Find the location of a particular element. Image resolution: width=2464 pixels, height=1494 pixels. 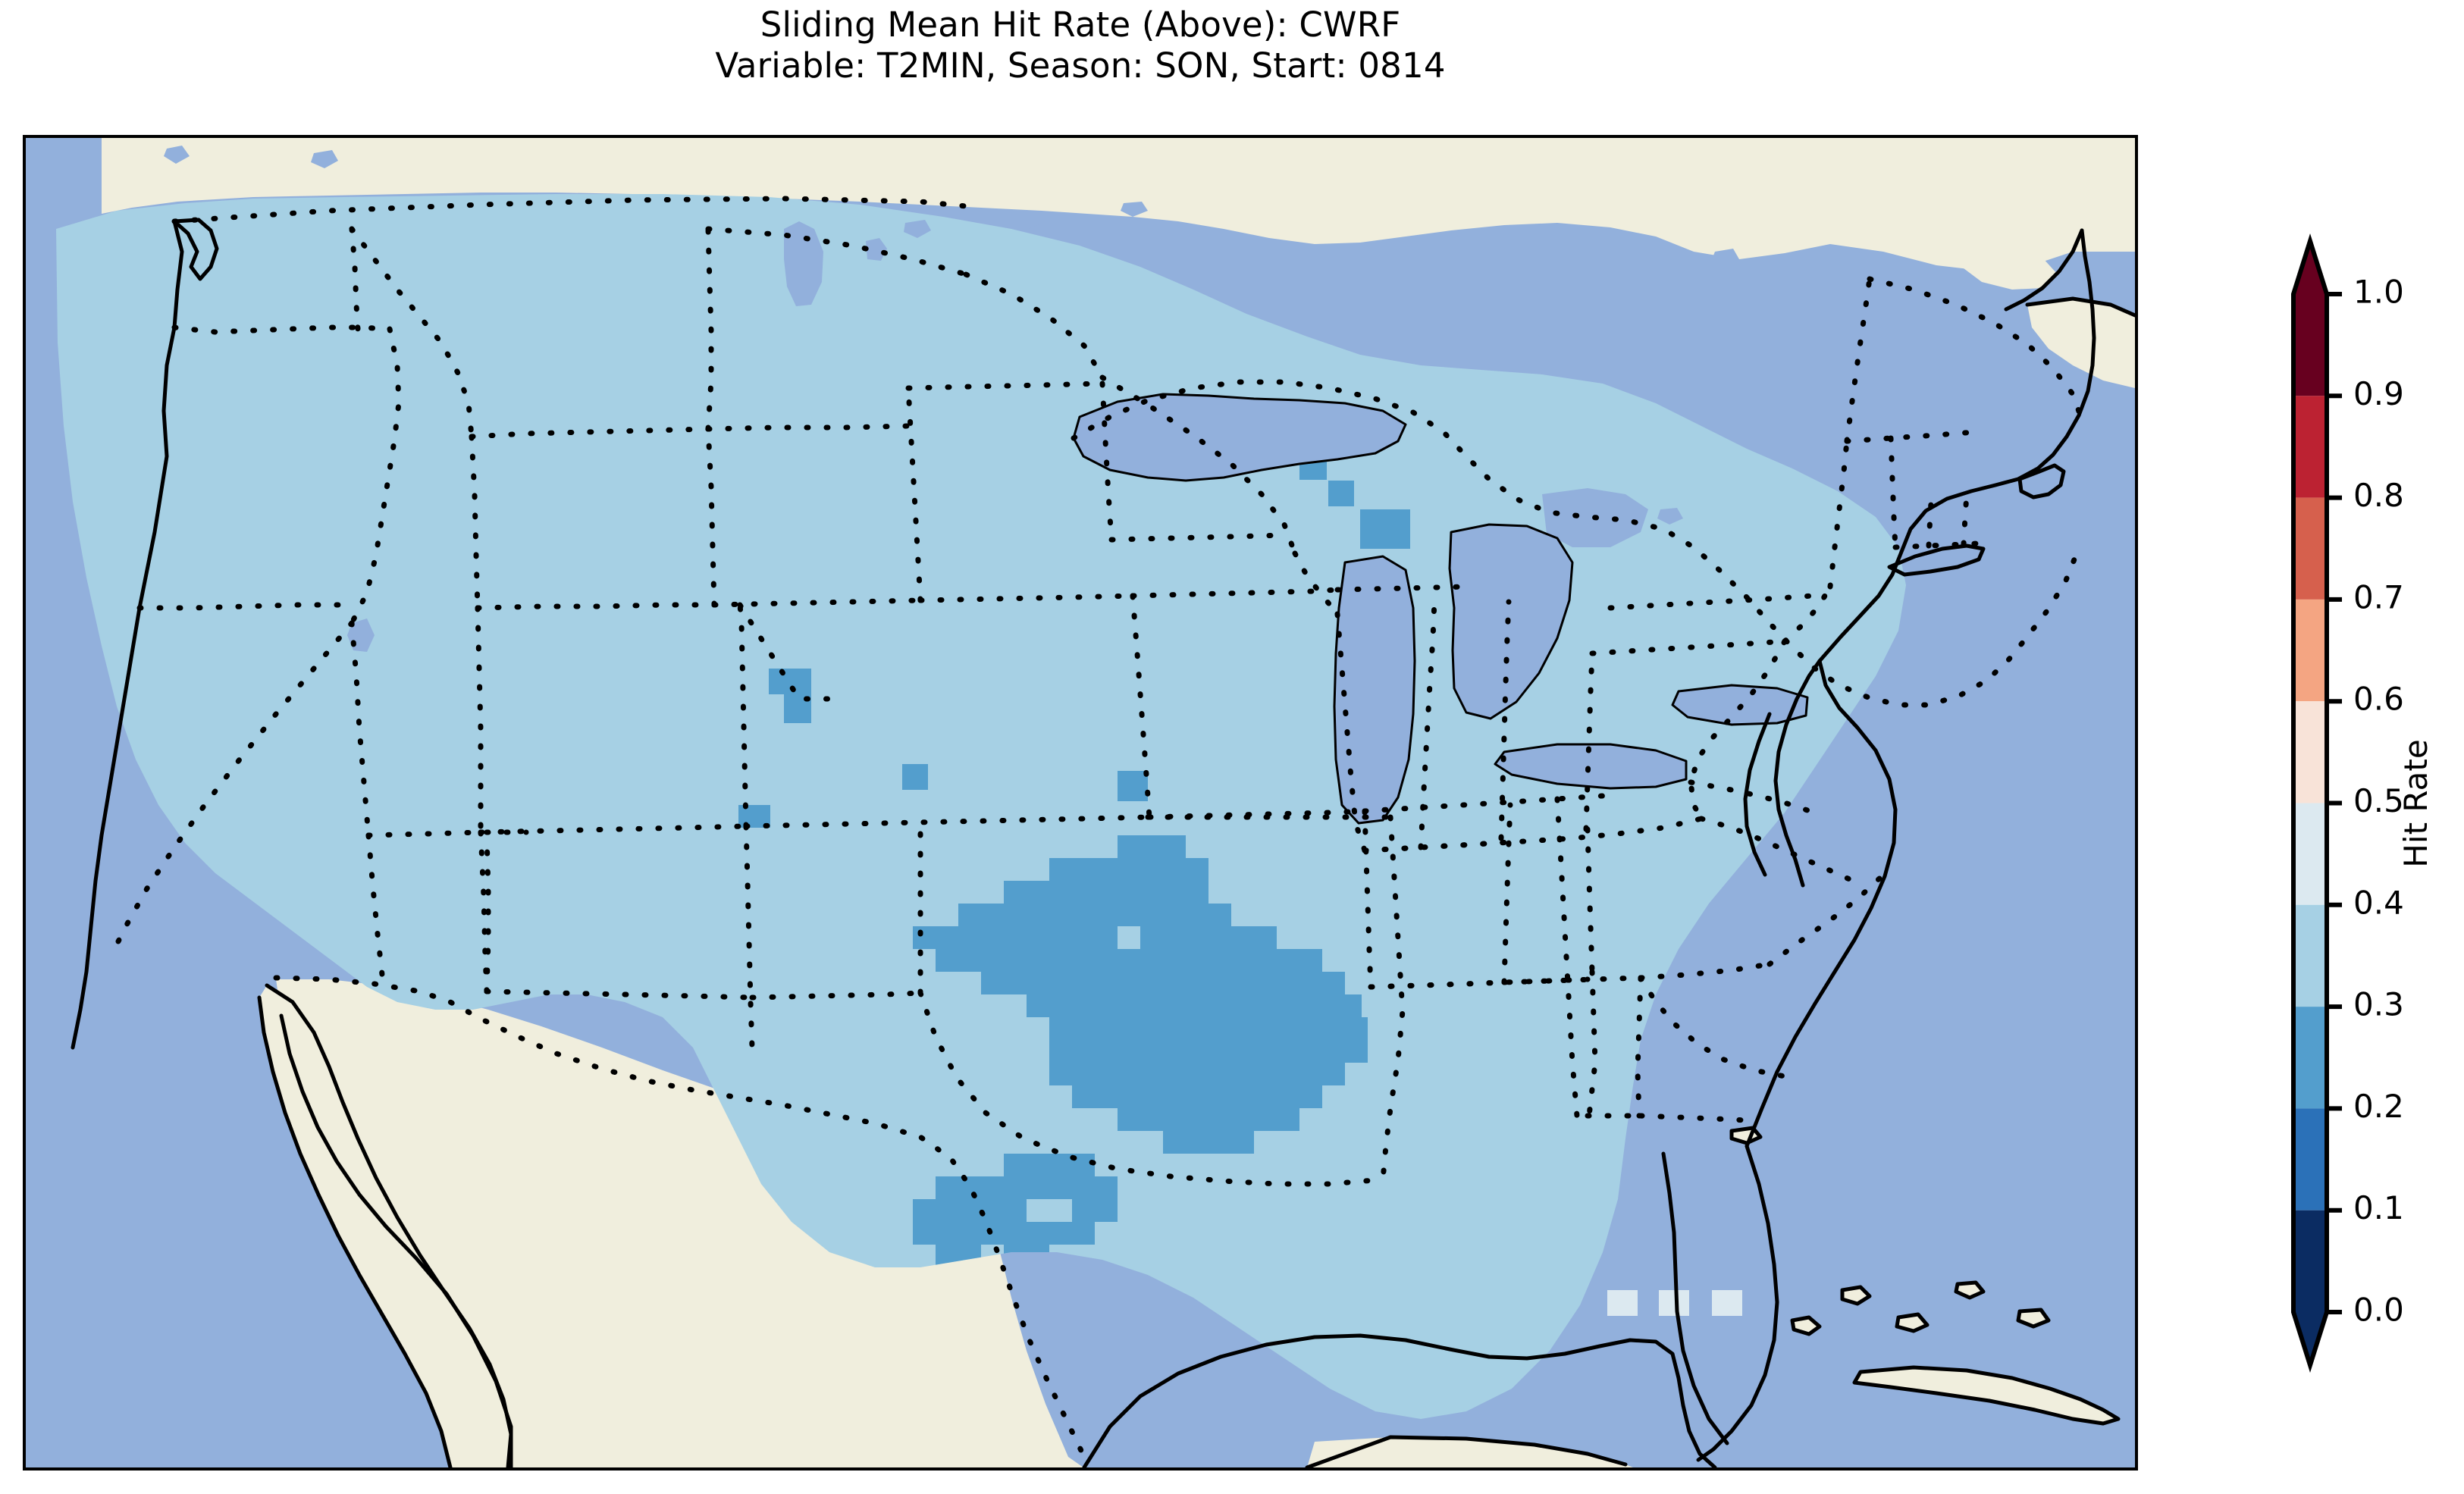

cbar-tick-label: 0.7 is located at coordinates (2378, 596).